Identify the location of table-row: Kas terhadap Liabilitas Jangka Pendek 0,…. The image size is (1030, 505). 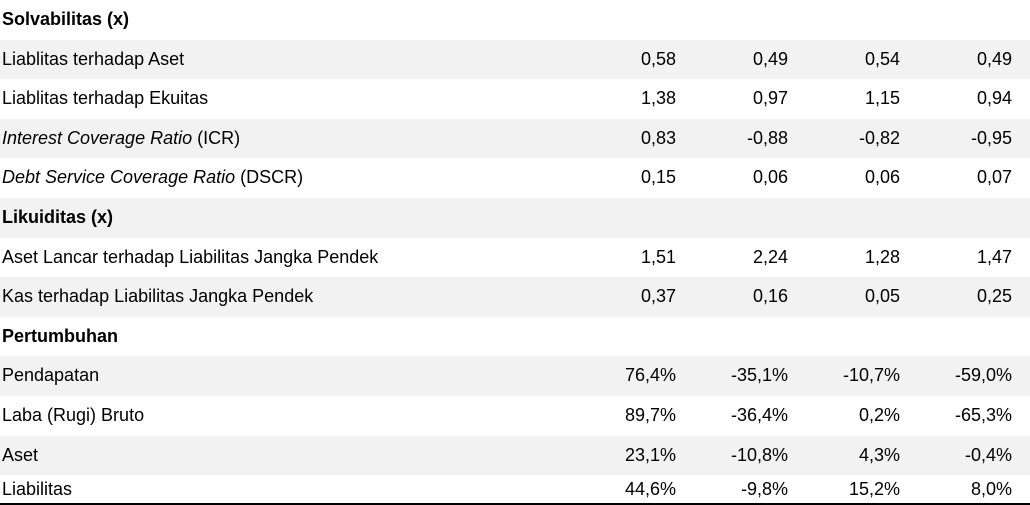
(515, 297).